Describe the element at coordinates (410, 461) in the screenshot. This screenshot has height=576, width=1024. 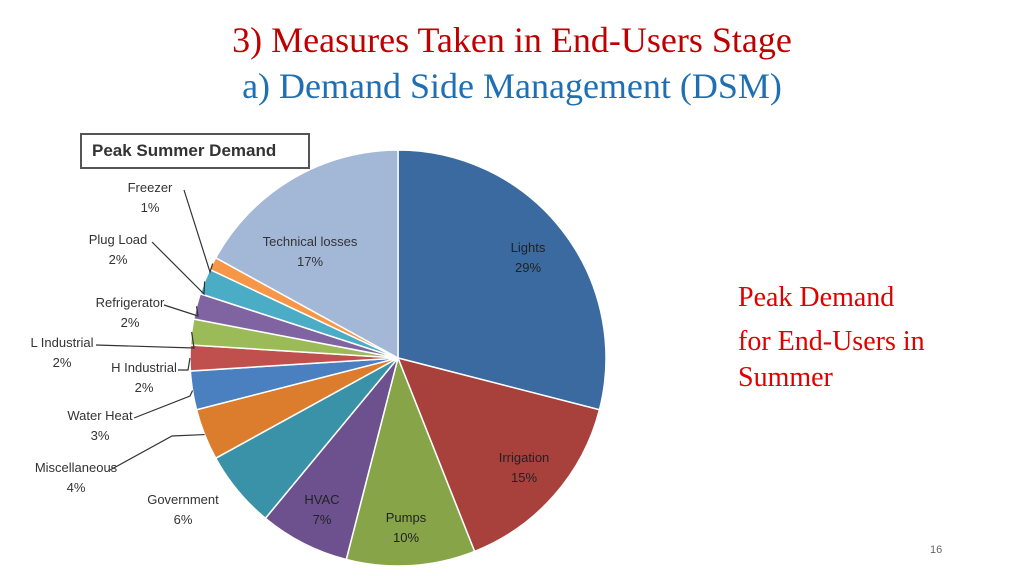
I see `pie-slice-pumps` at that location.